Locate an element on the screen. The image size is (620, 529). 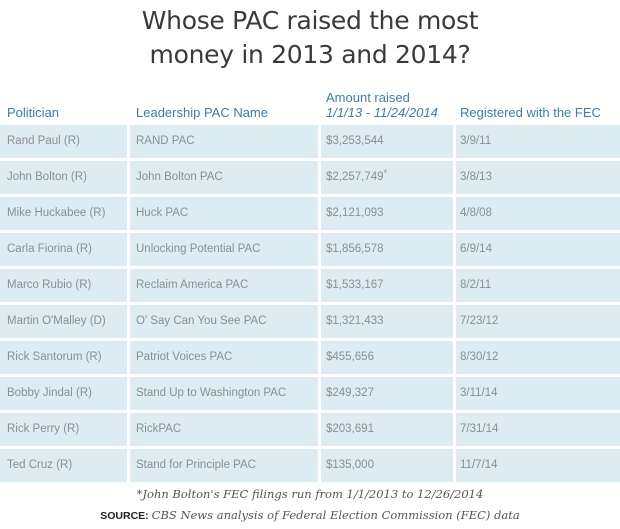
cell-politician: Carla Fiorina (R) is located at coordinates (63, 249).